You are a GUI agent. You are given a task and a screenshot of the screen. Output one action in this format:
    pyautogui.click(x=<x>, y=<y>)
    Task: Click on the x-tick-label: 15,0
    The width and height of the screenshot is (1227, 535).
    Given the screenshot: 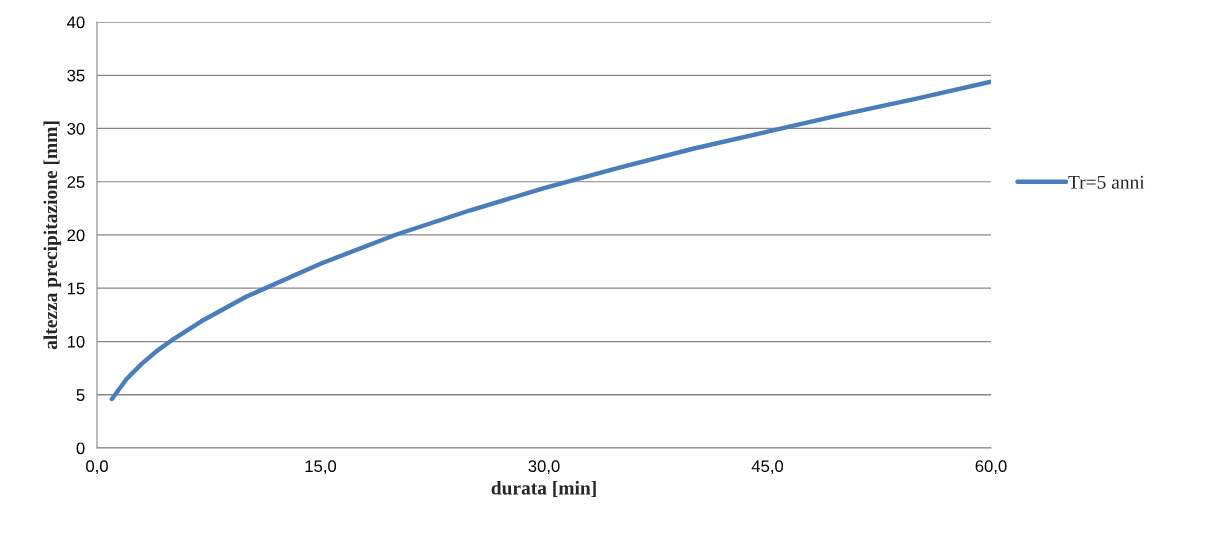 What is the action you would take?
    pyautogui.click(x=321, y=467)
    